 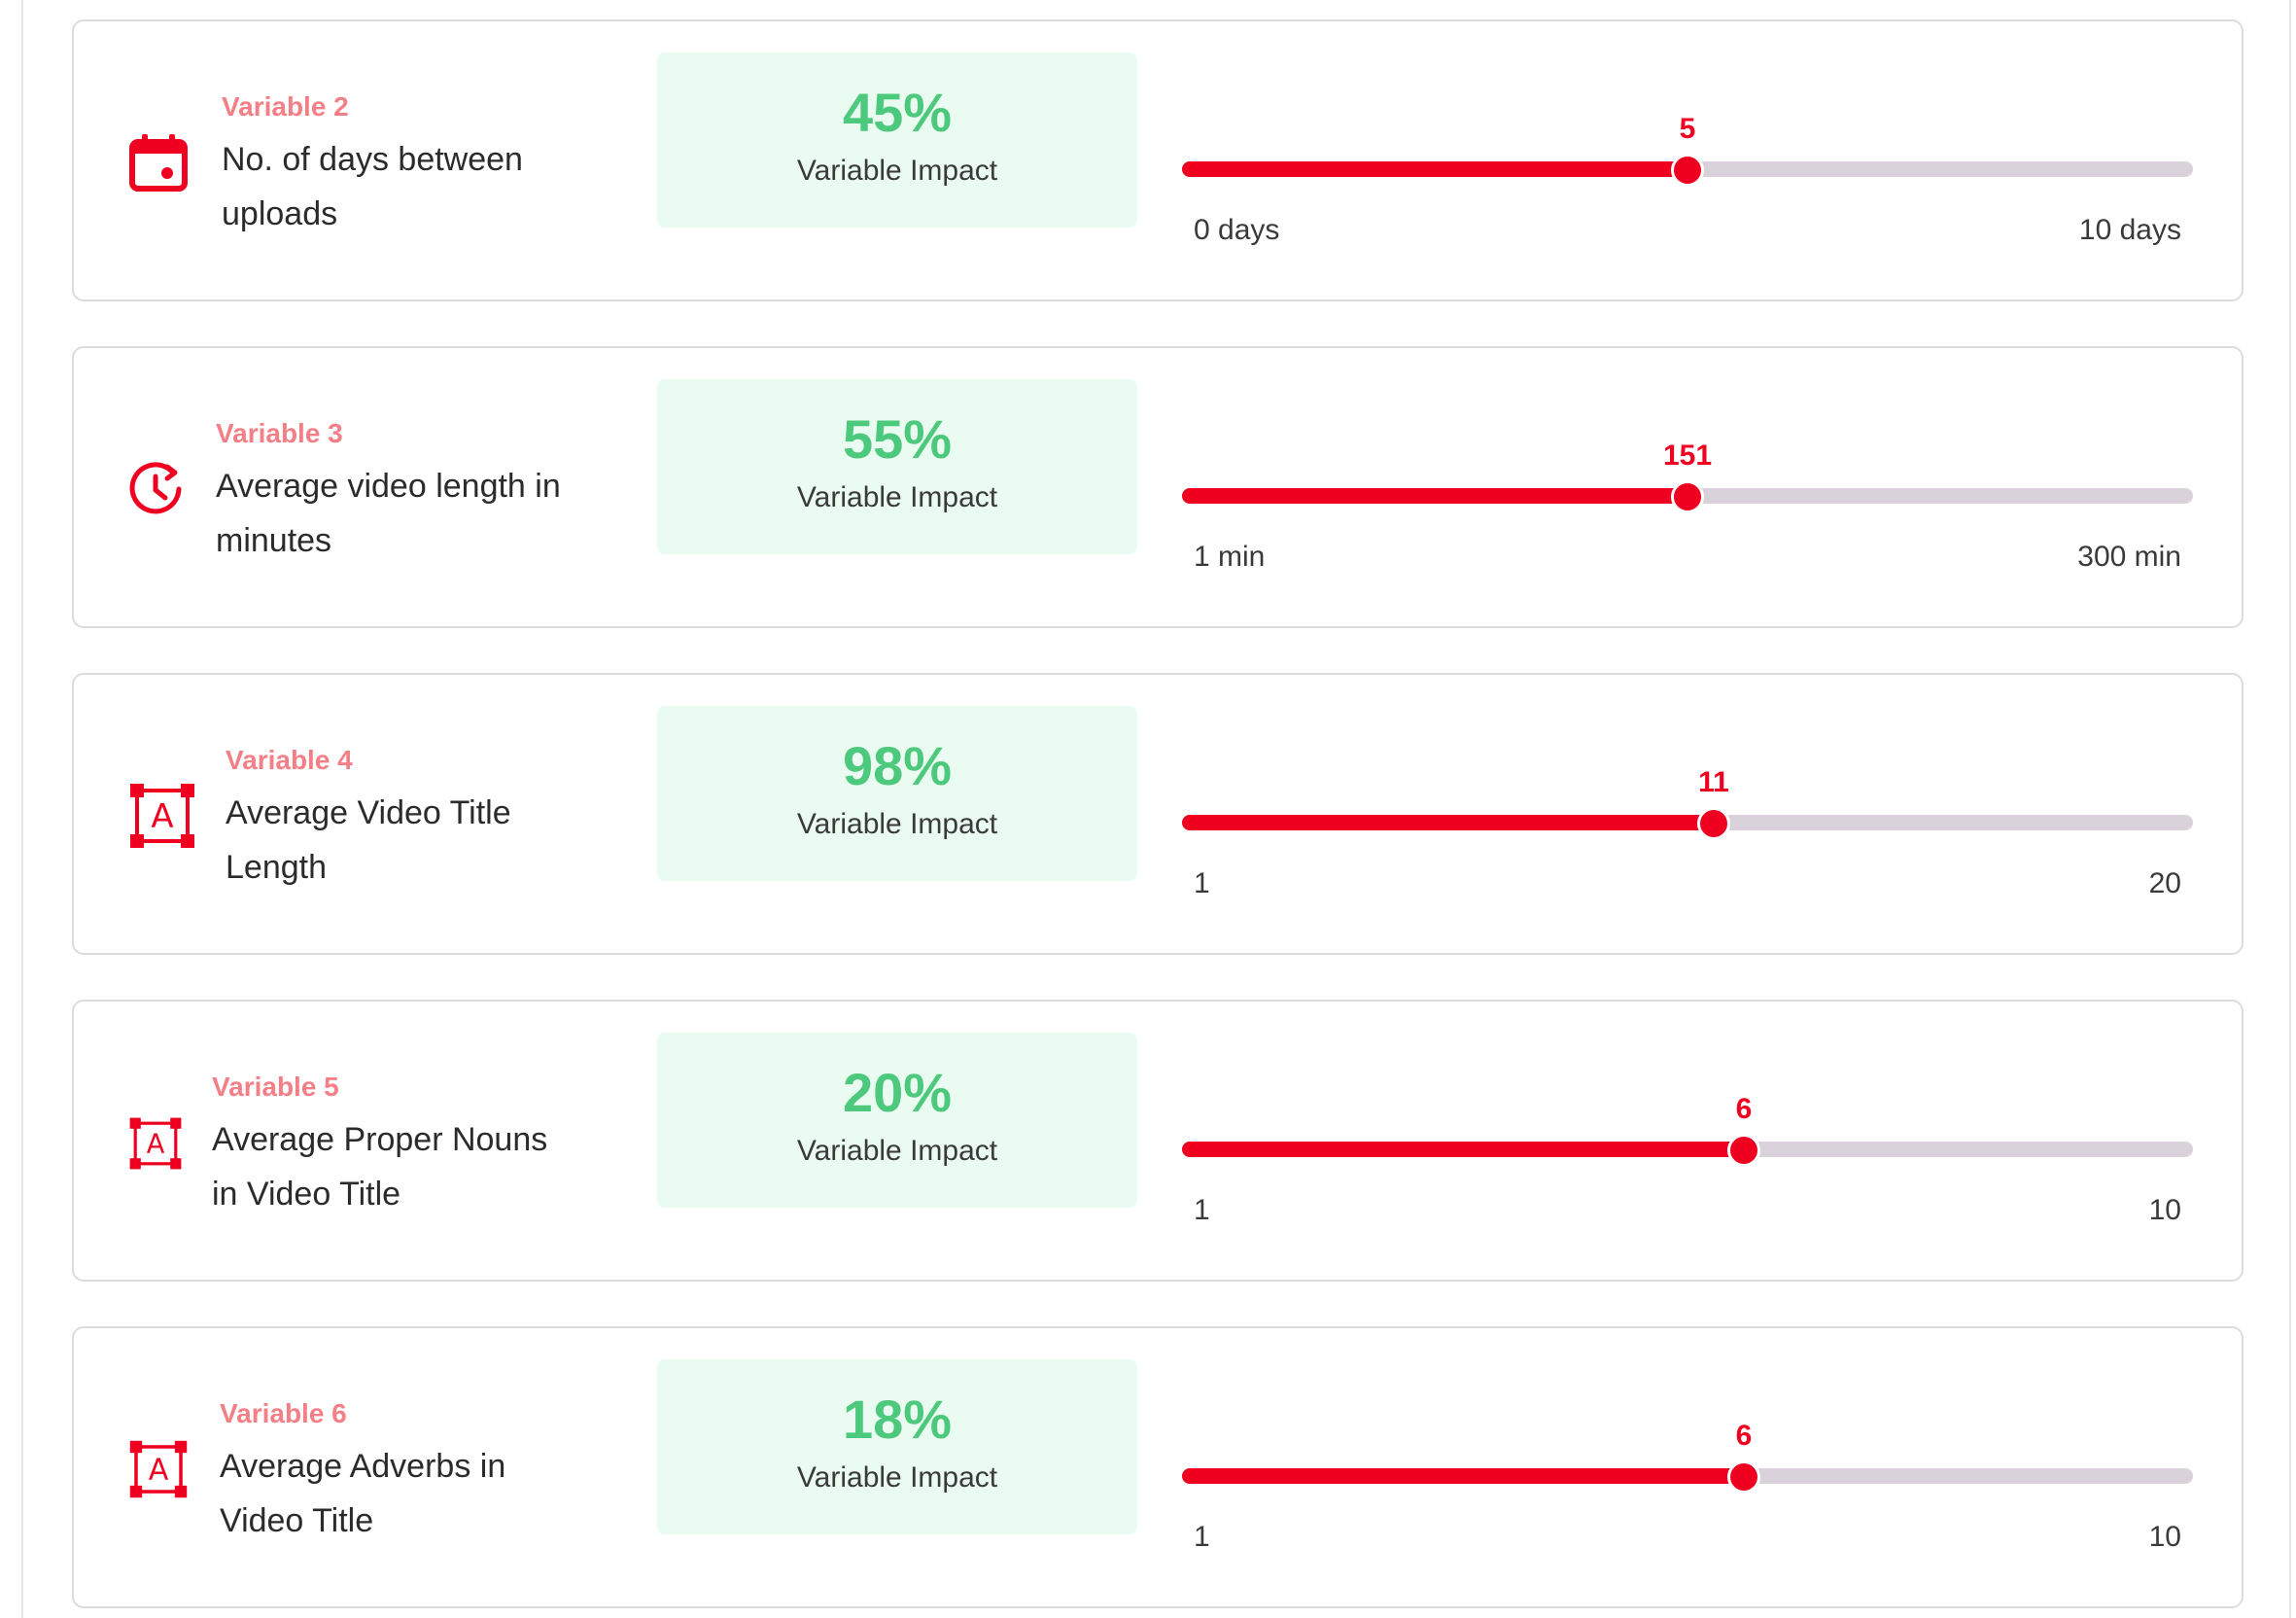 I want to click on impact-box: 55% Variable Impact, so click(x=897, y=466).